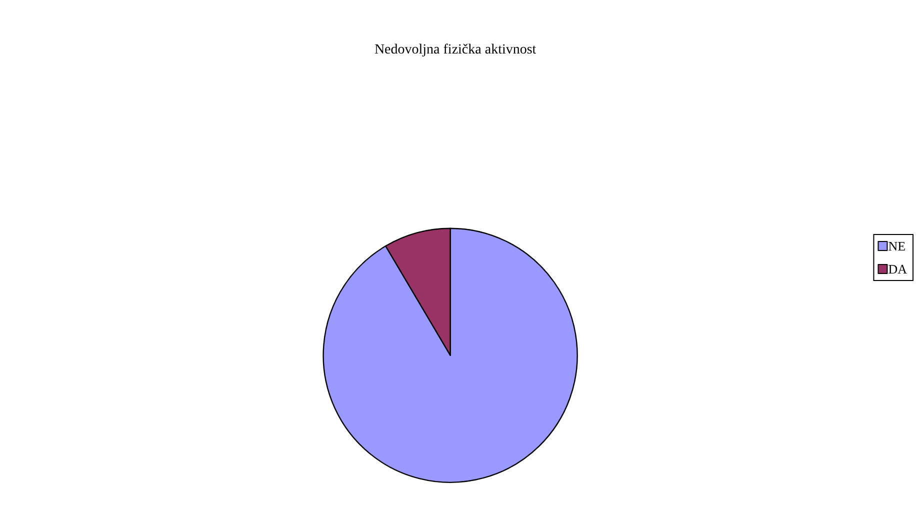 The height and width of the screenshot is (515, 919). What do you see at coordinates (898, 269) in the screenshot?
I see `legend-label: DA` at bounding box center [898, 269].